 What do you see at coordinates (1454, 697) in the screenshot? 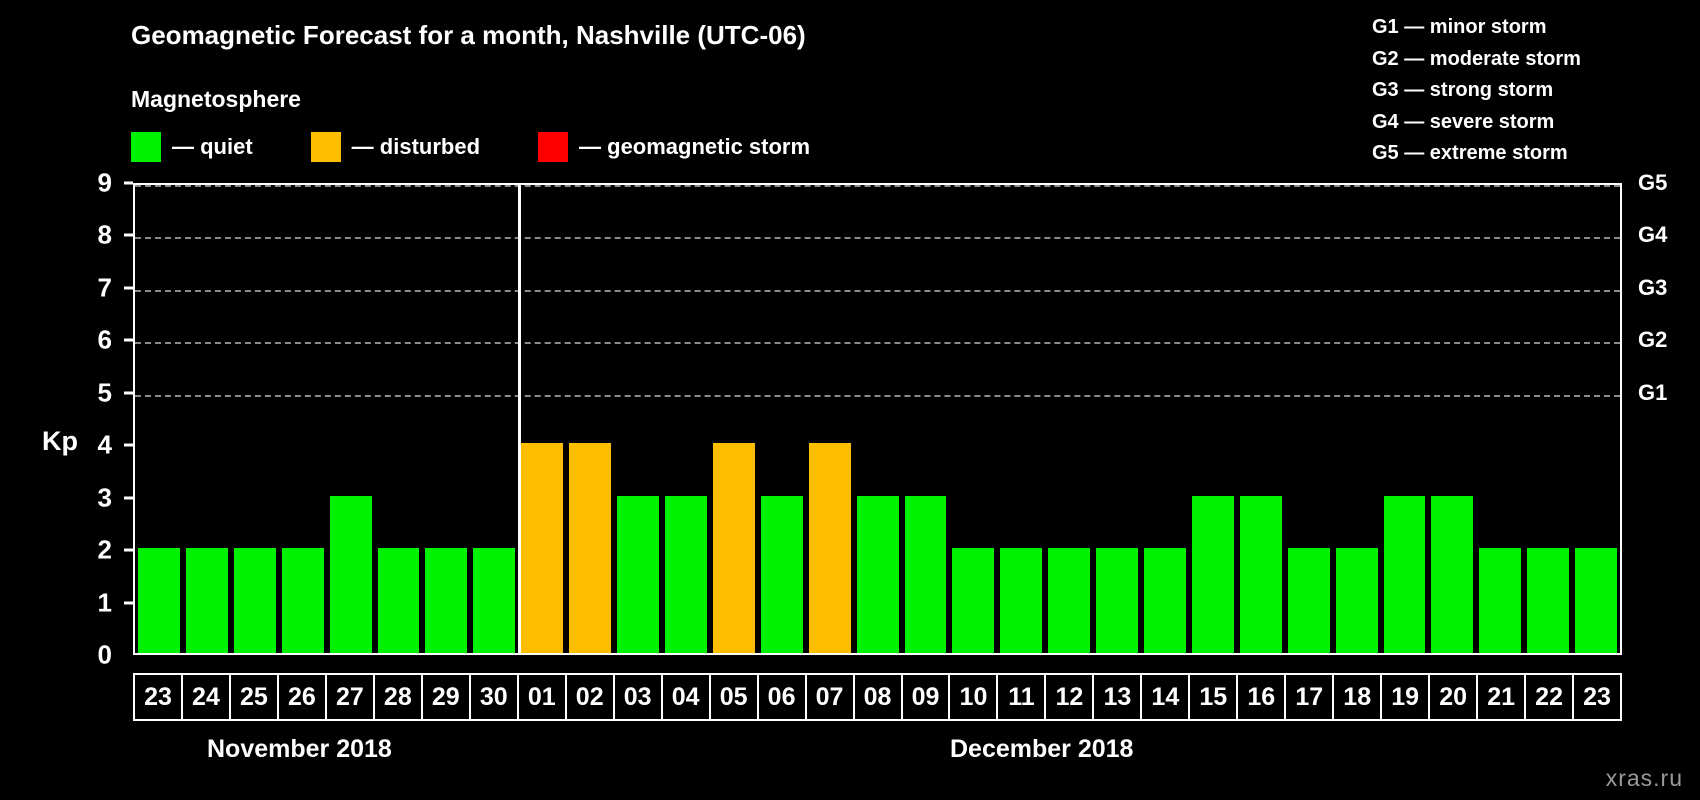
I see `date-label-cell: 20` at bounding box center [1454, 697].